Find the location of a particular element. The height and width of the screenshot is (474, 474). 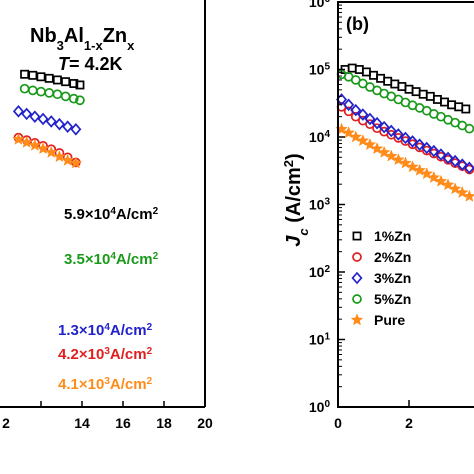

panel-a-temperature-label: T= 4.2K is located at coordinates (90, 64).